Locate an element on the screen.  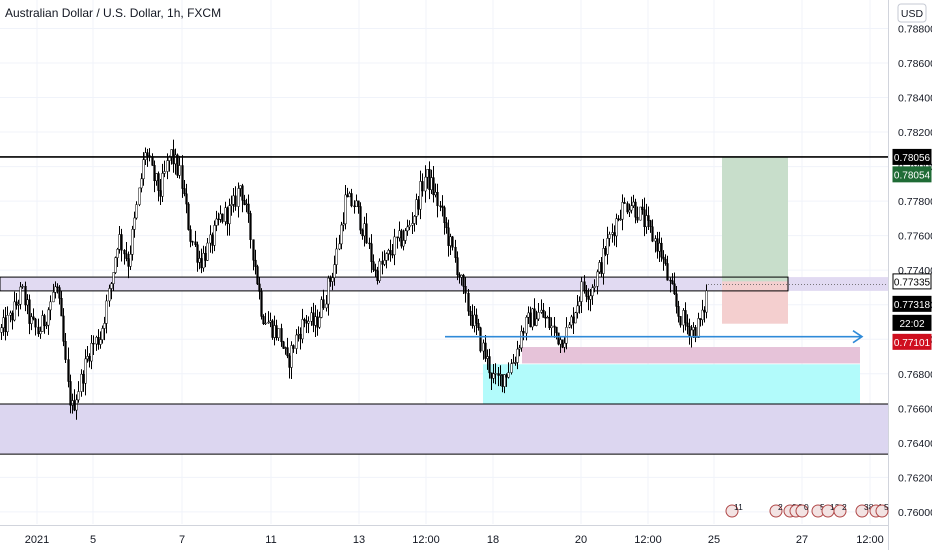
event-count: 11 is located at coordinates (738, 507).